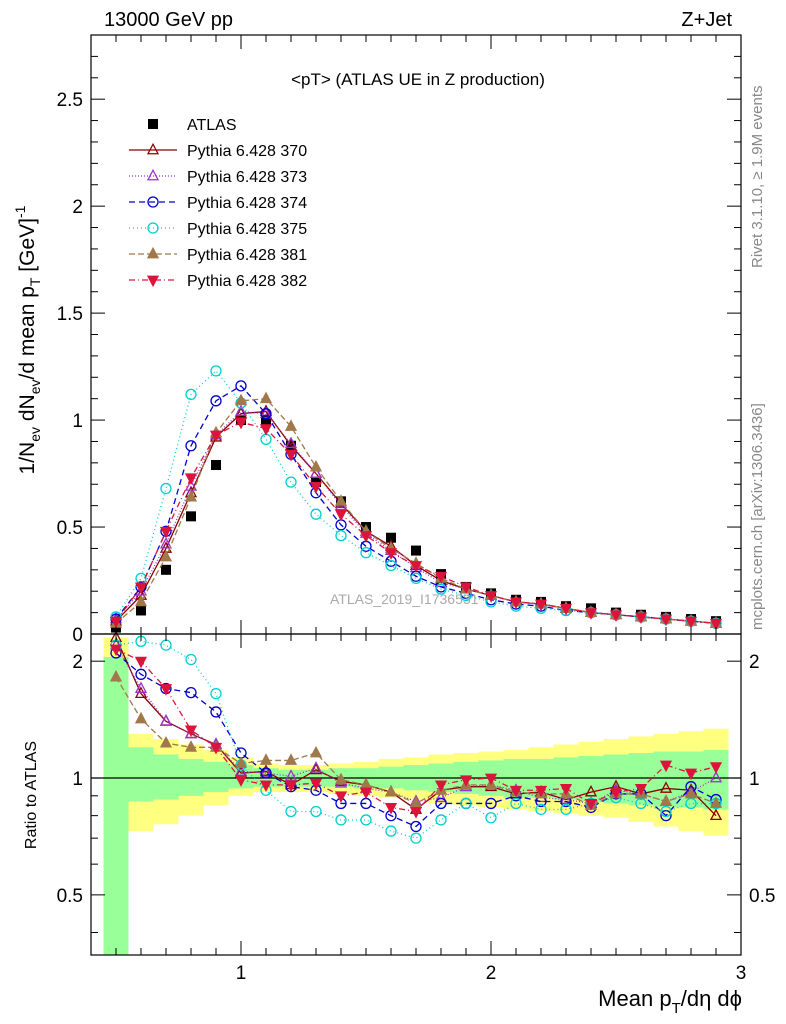  I want to click on legend-entry: Pythia 6.428 375, so click(218, 229).